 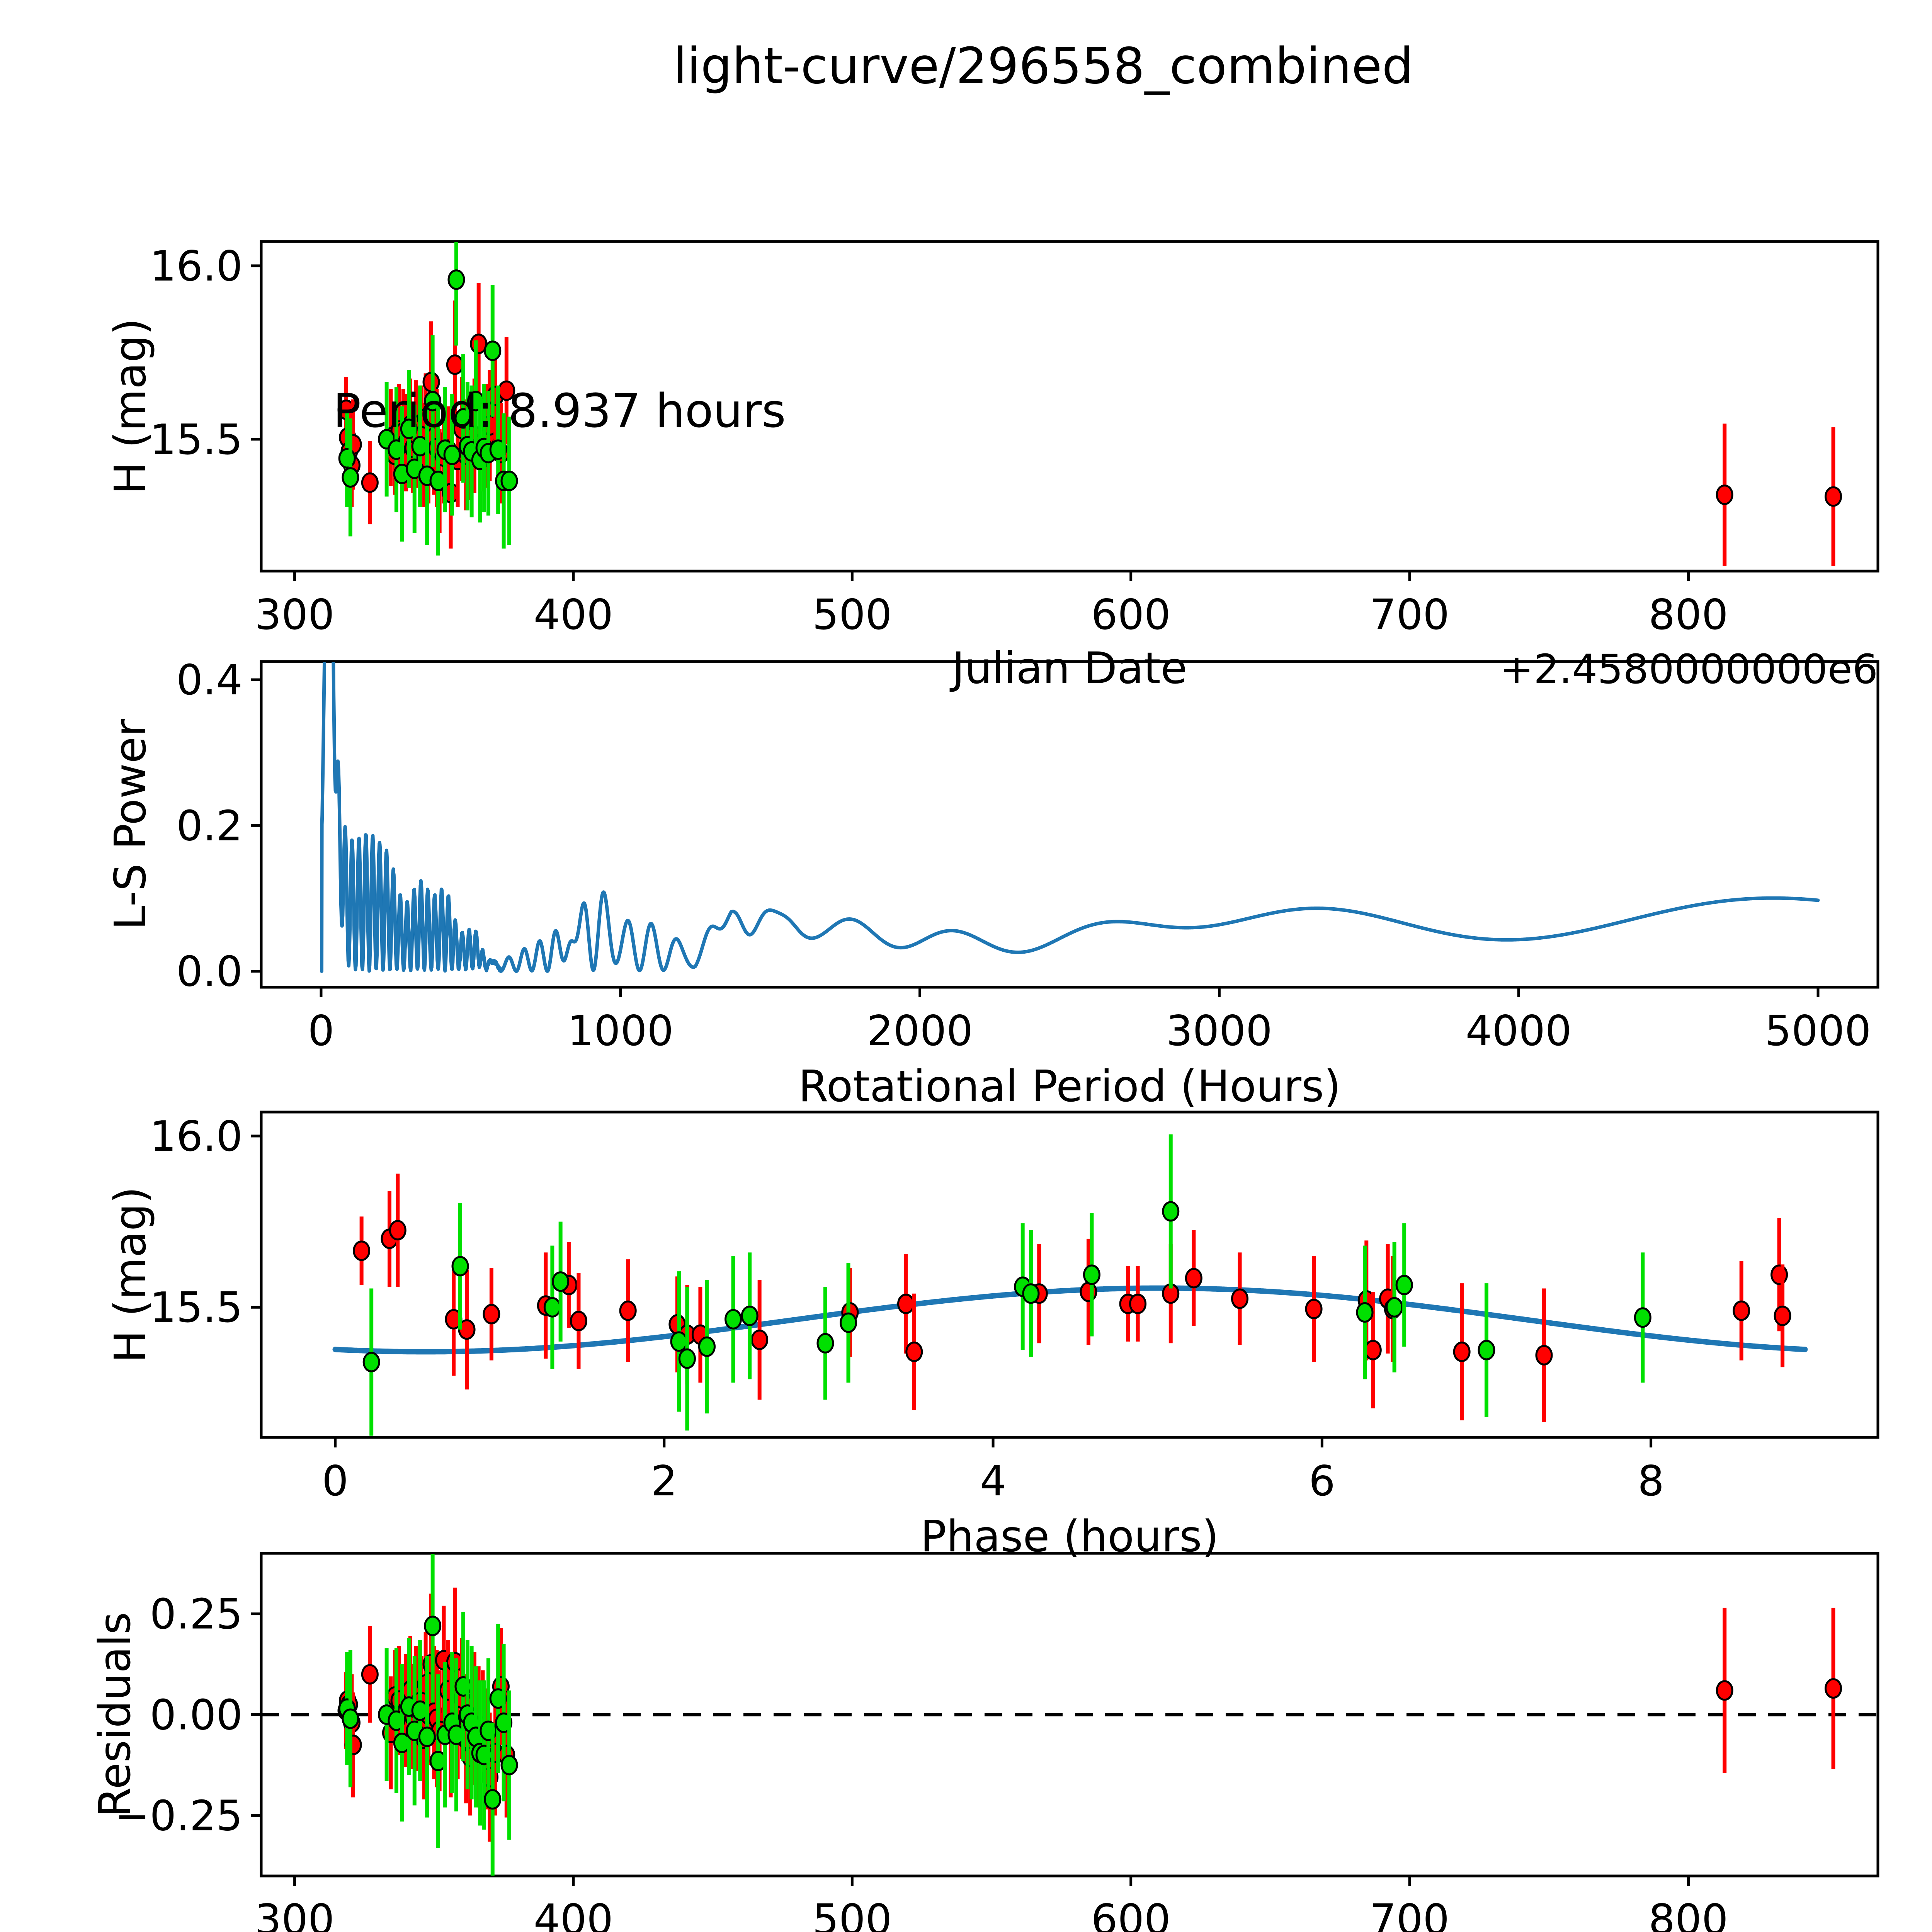 What do you see at coordinates (197, 1614) in the screenshot?
I see `residuals-y-label: 0.25` at bounding box center [197, 1614].